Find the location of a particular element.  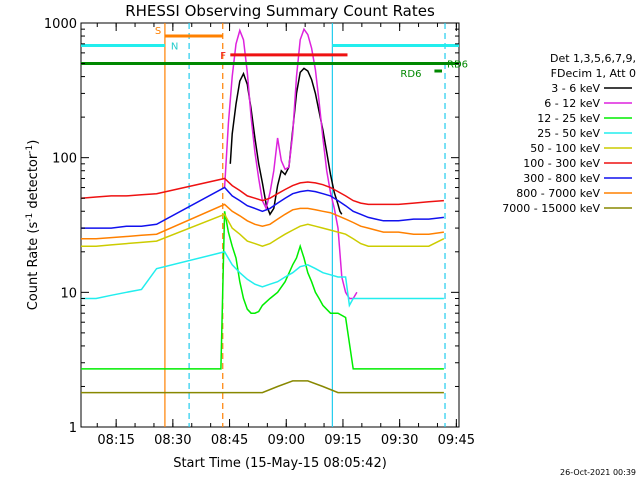

y-tick-label: 1 is located at coordinates (73, 428).